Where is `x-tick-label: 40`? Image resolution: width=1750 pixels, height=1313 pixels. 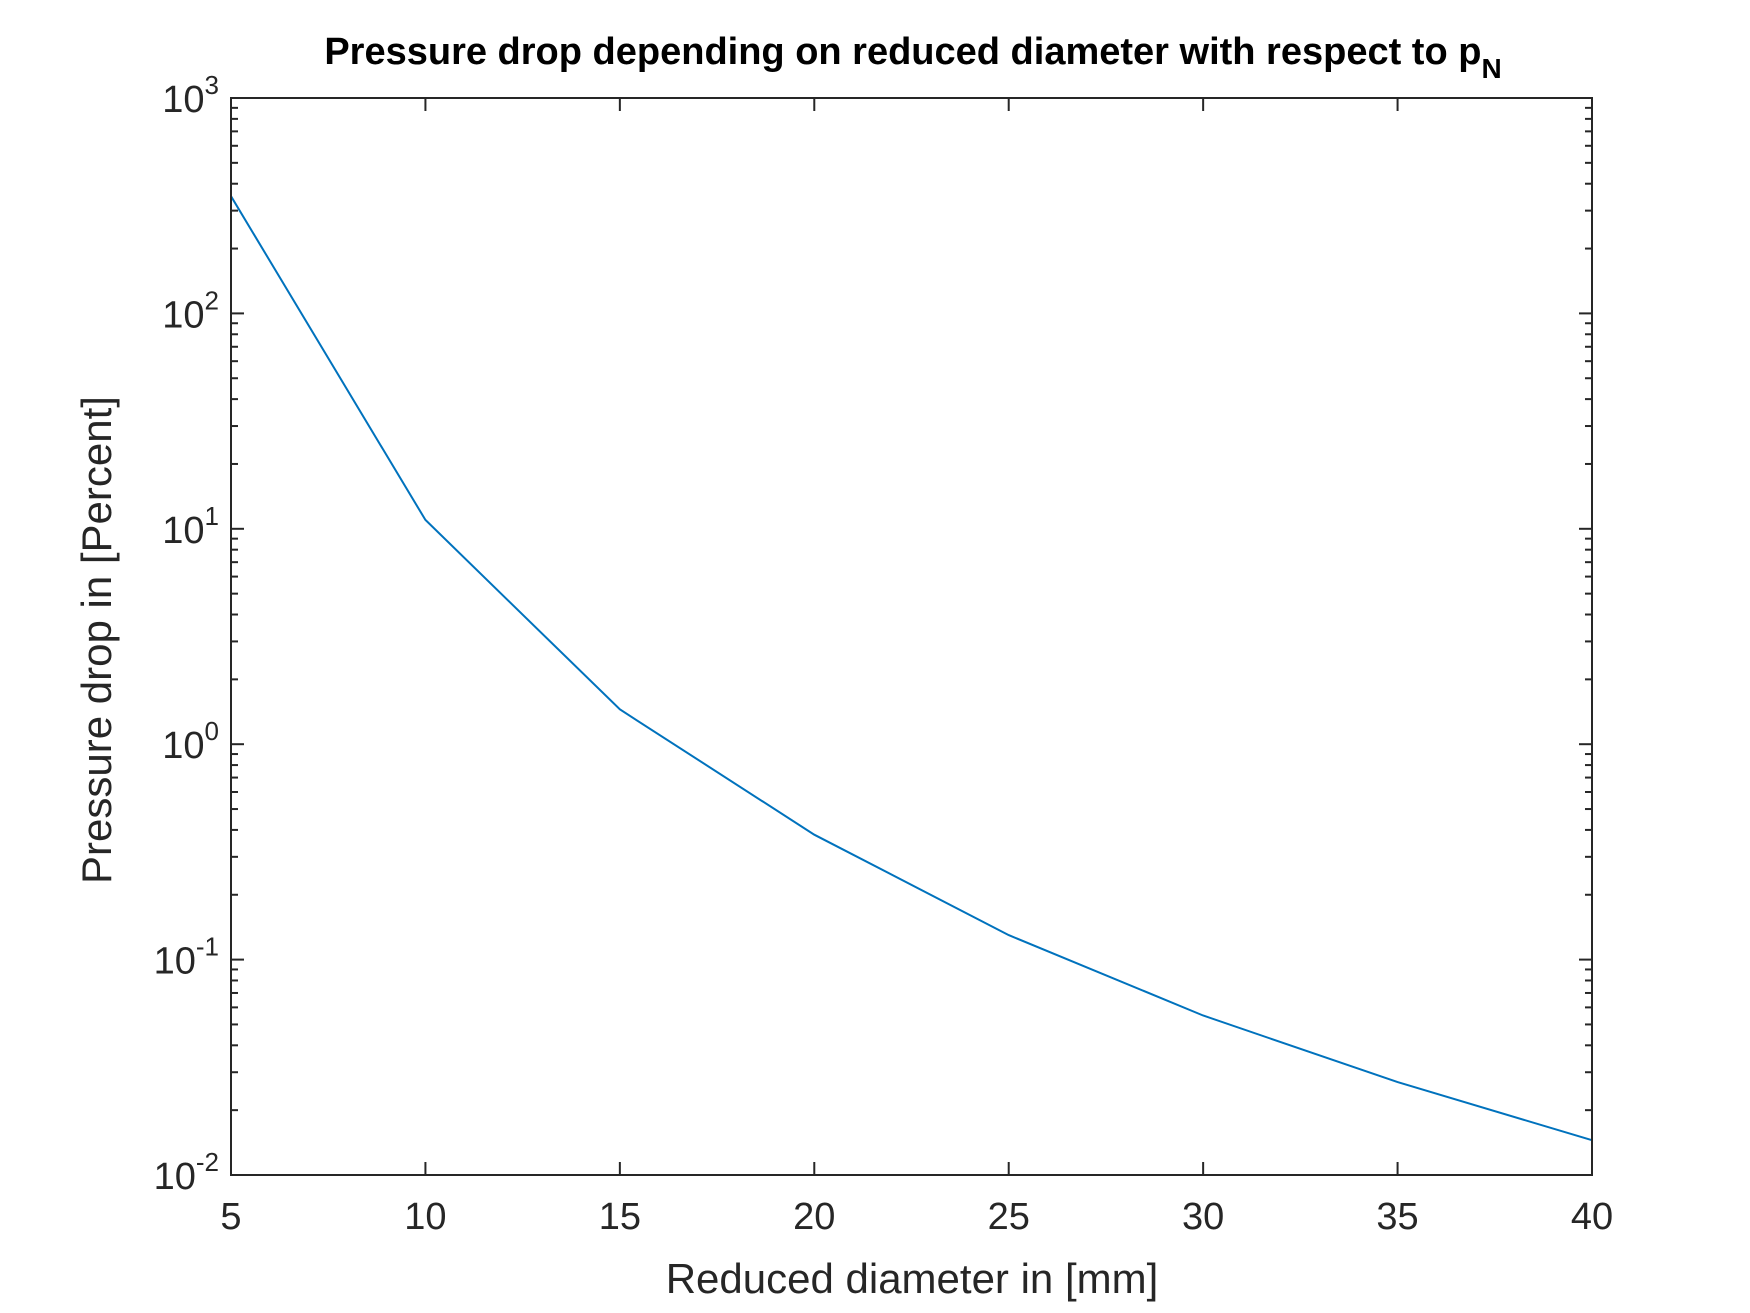
x-tick-label: 40 is located at coordinates (1592, 1217).